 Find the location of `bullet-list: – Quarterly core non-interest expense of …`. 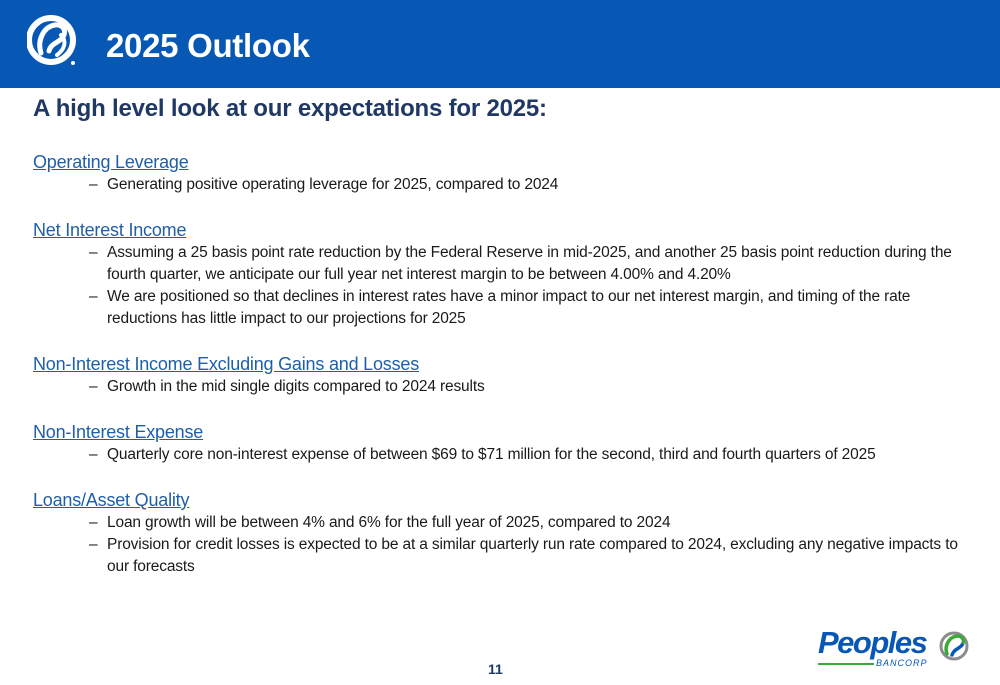

bullet-list: – Quarterly core non-interest expense of … is located at coordinates (503, 455).